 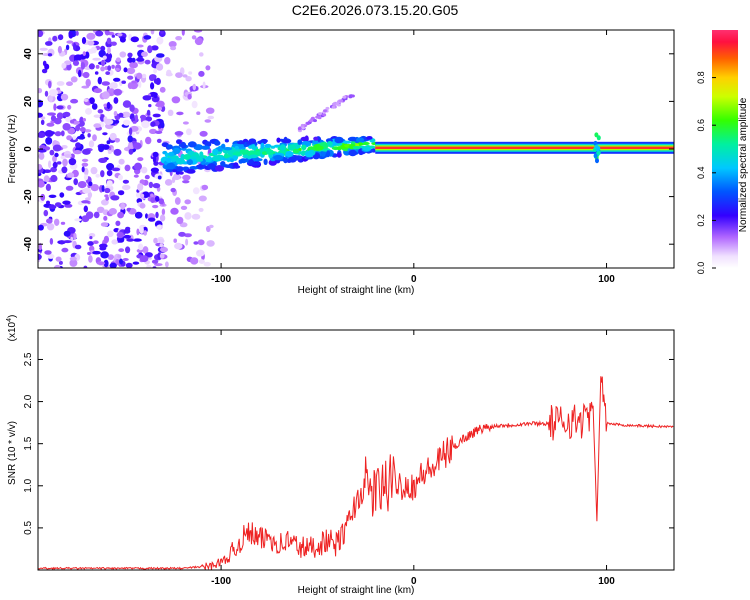 I want to click on spectrogram-ytick-label: 0, so click(x=28, y=149).